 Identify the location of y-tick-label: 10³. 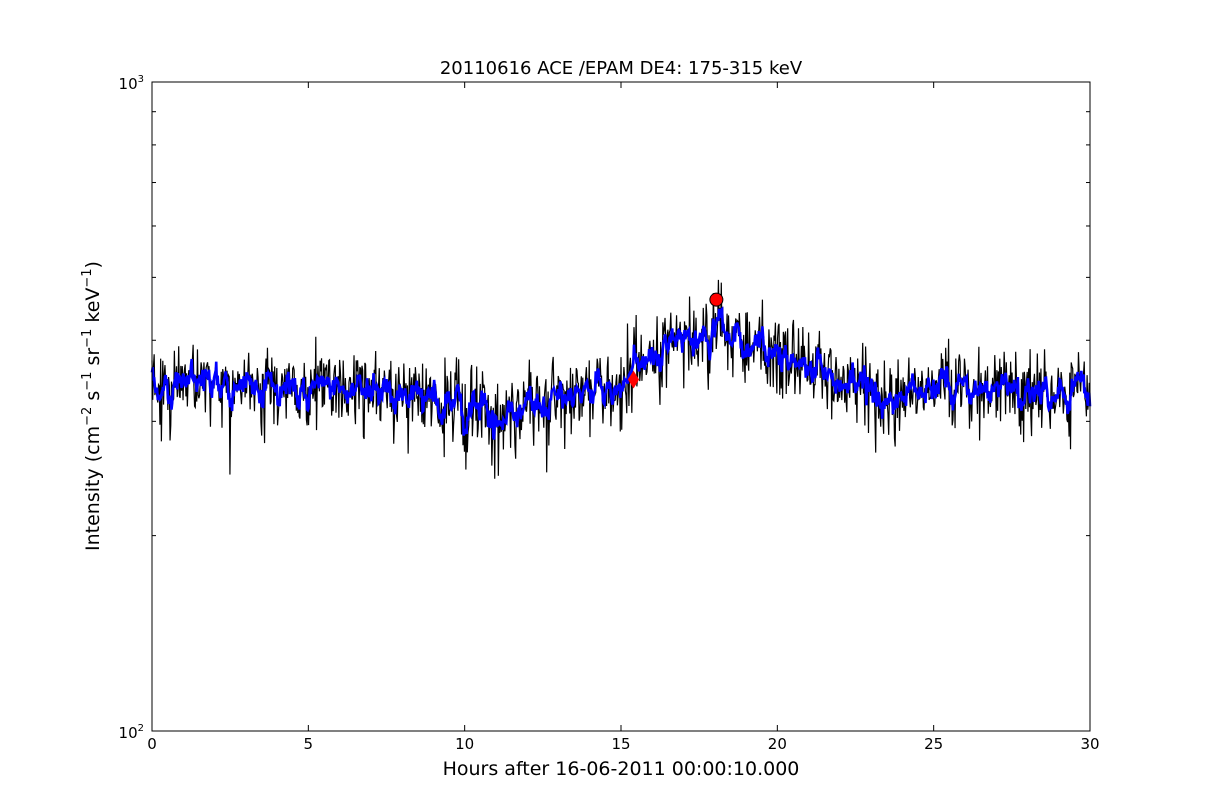
(131, 83).